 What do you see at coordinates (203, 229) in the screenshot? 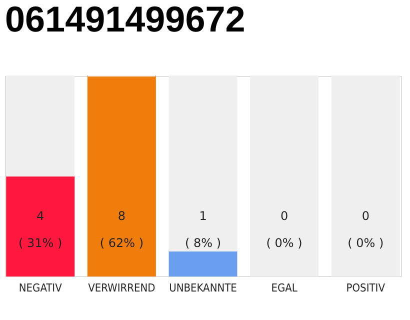
I see `data-label: 1 ( 8% )` at bounding box center [203, 229].